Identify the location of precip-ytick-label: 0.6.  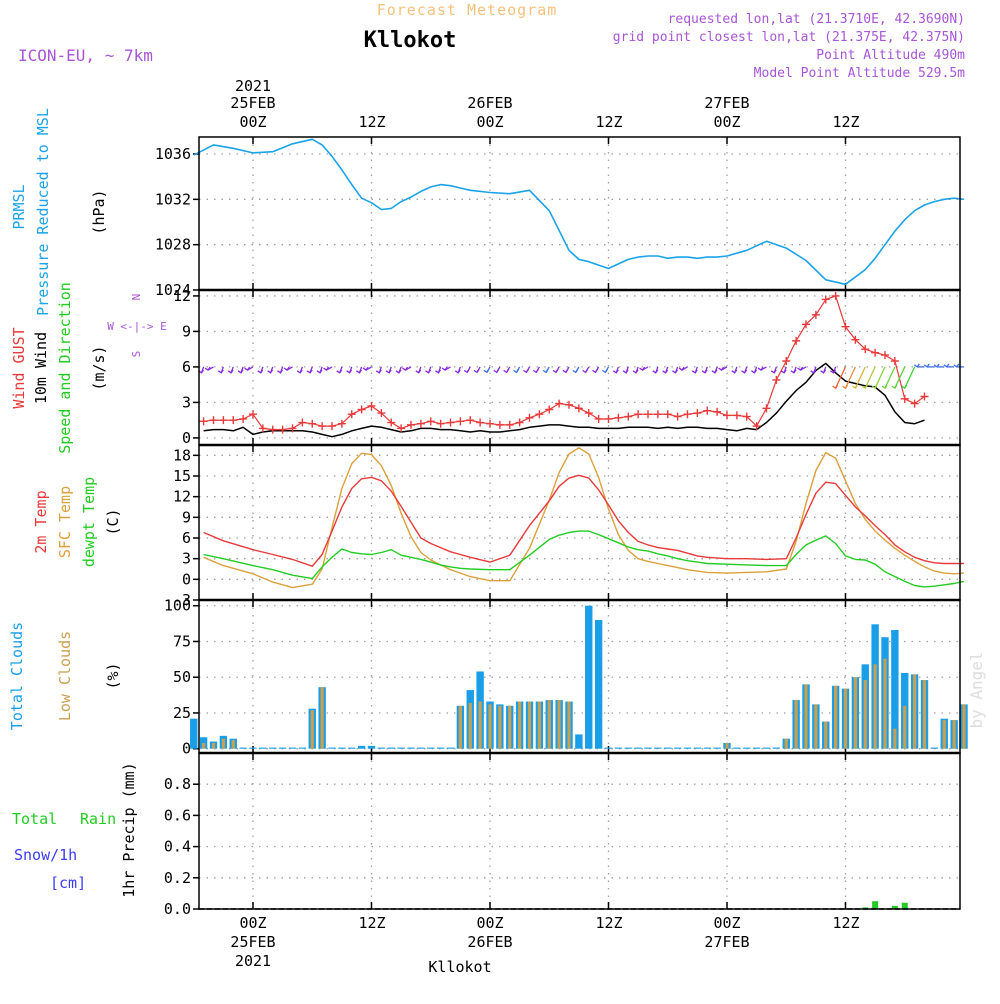
(177, 815).